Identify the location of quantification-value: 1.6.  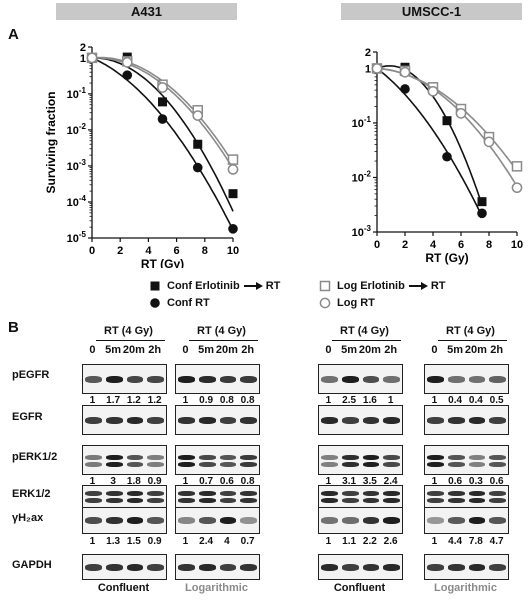
(369, 400).